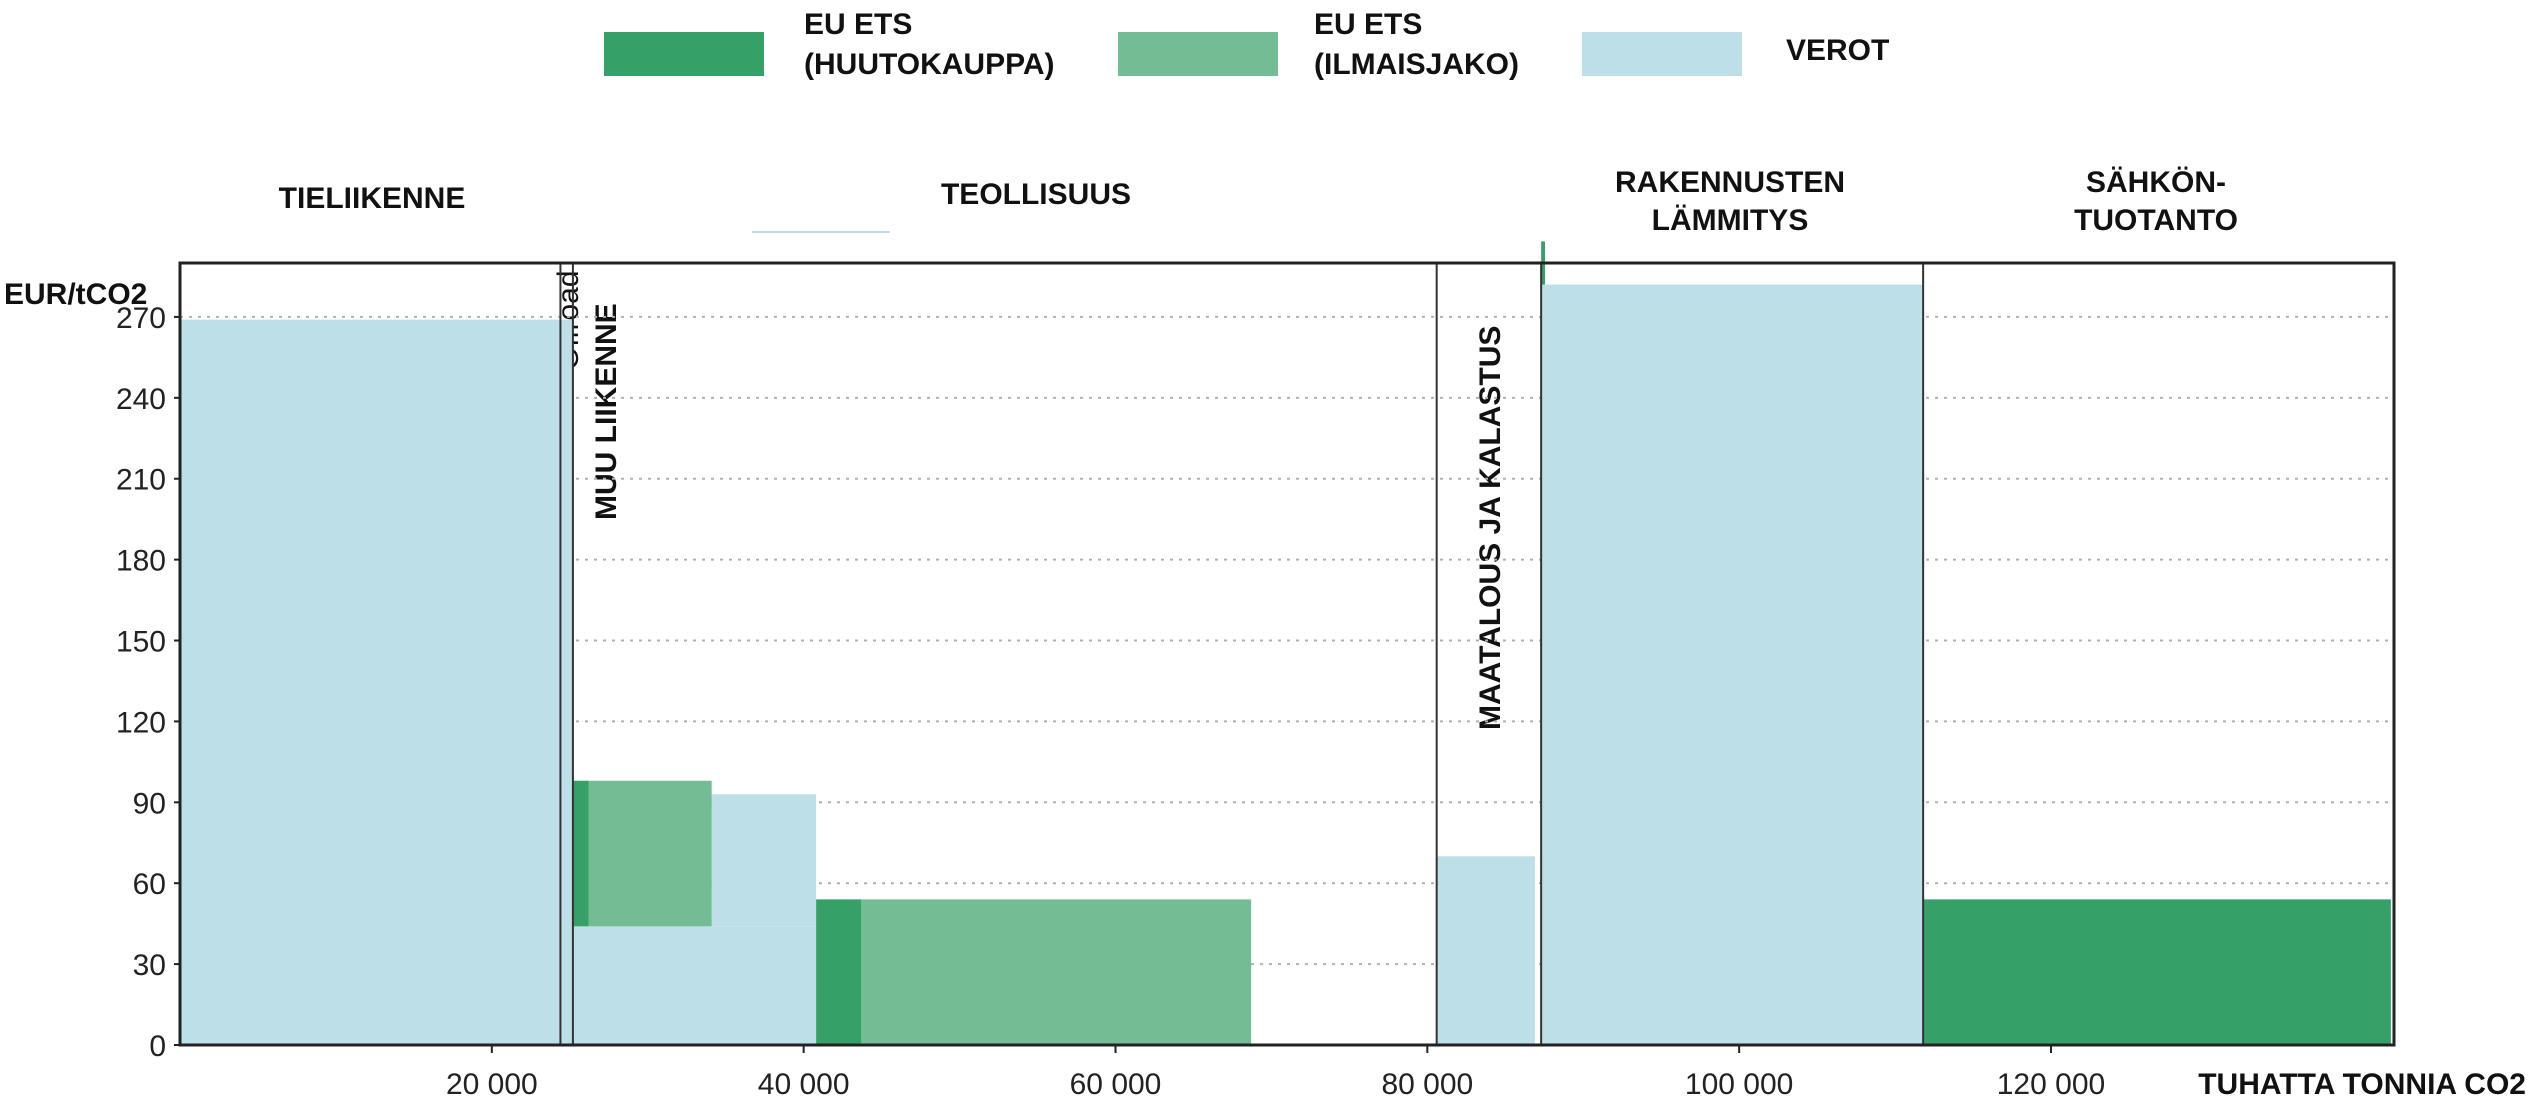 This screenshot has height=1104, width=2534. Describe the element at coordinates (2362, 1084) in the screenshot. I see `x-axis-label: TUHATTA TONNIA CO2` at that location.